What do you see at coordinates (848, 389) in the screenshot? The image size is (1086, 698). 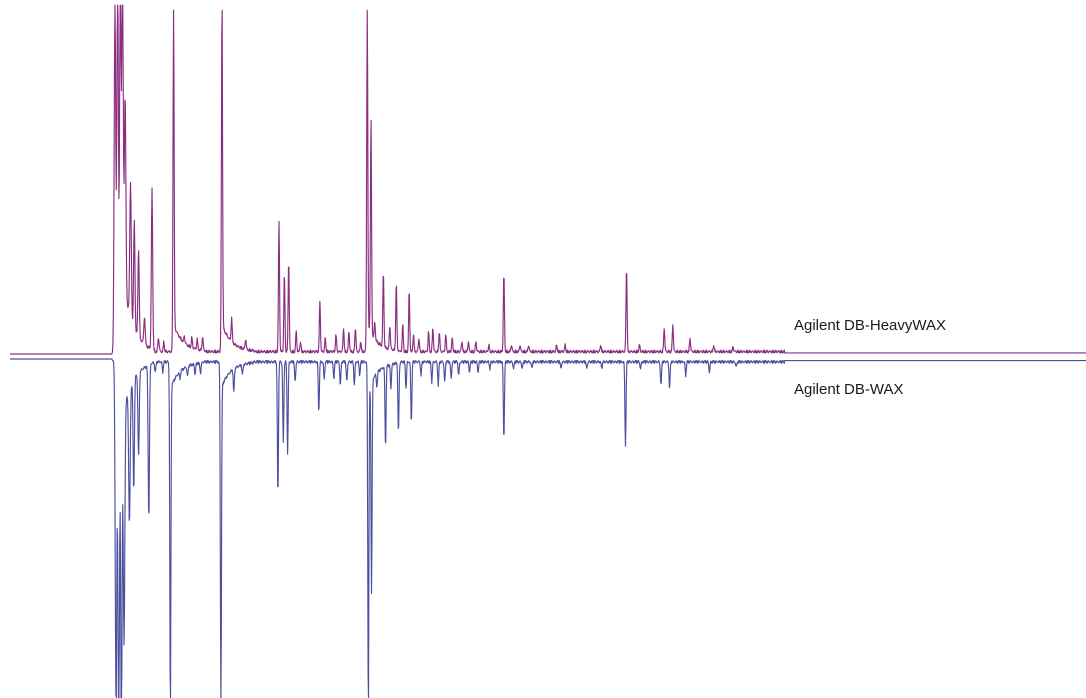 I see `series-label-db-wax: Agilent DB-WAX` at bounding box center [848, 389].